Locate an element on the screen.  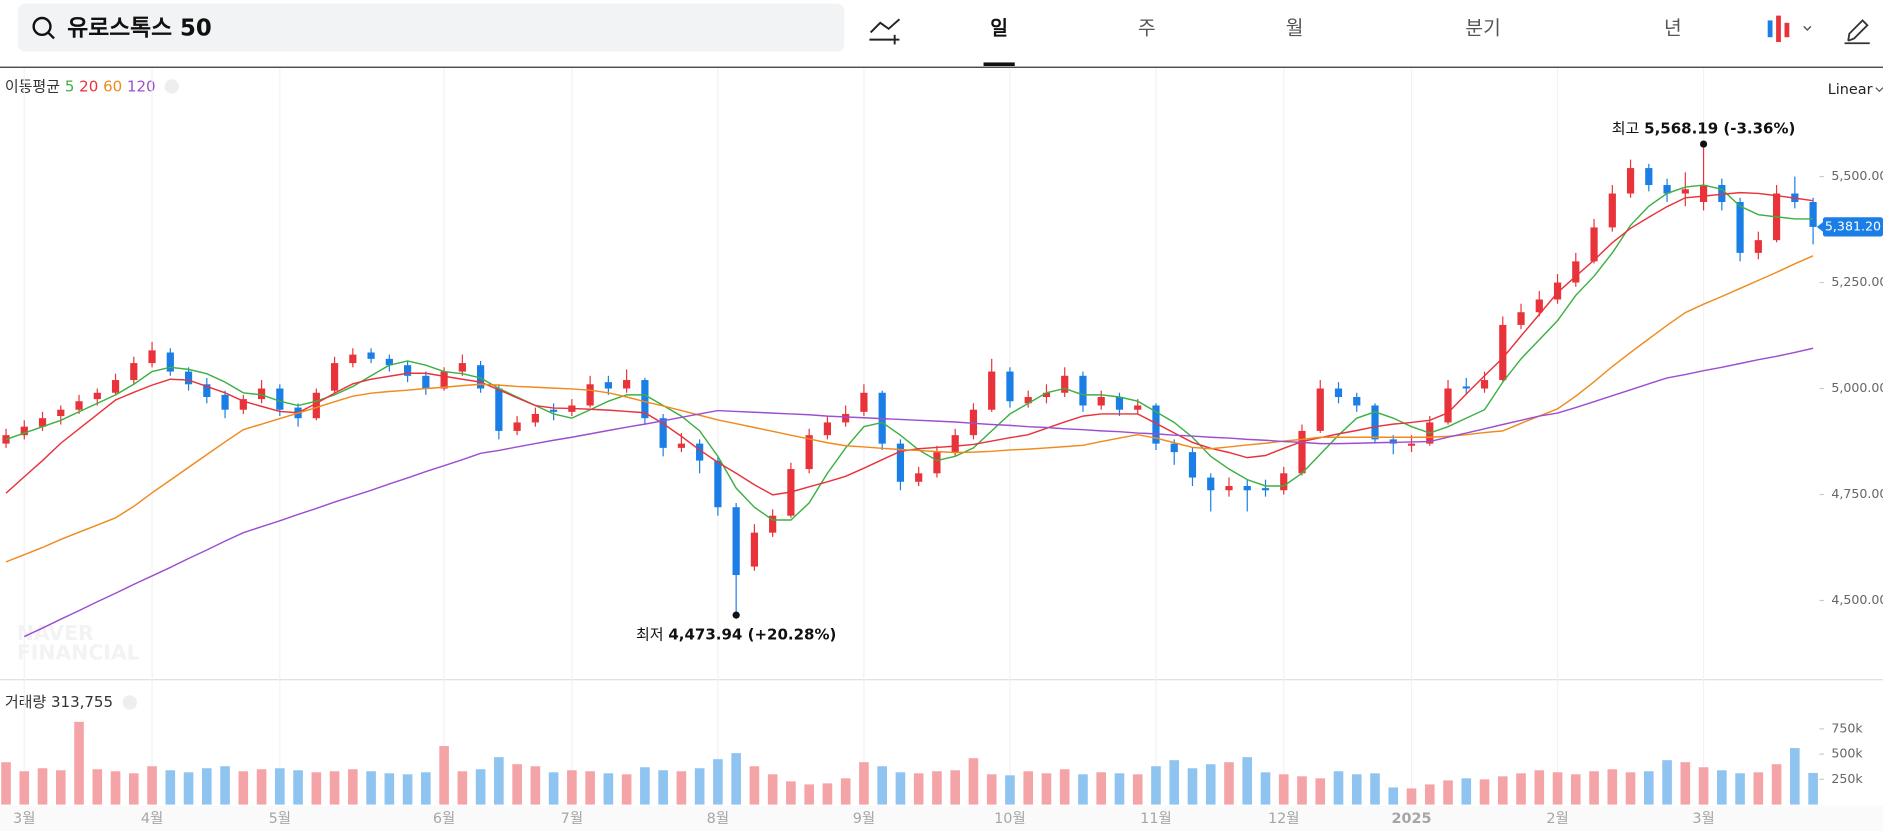
period-tab: 년 is located at coordinates (1673, 27).